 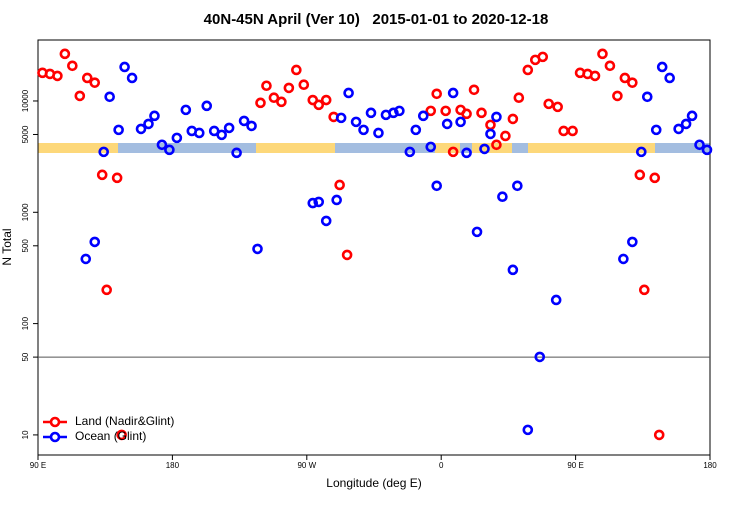 I want to click on surface-band, so click(x=374, y=148).